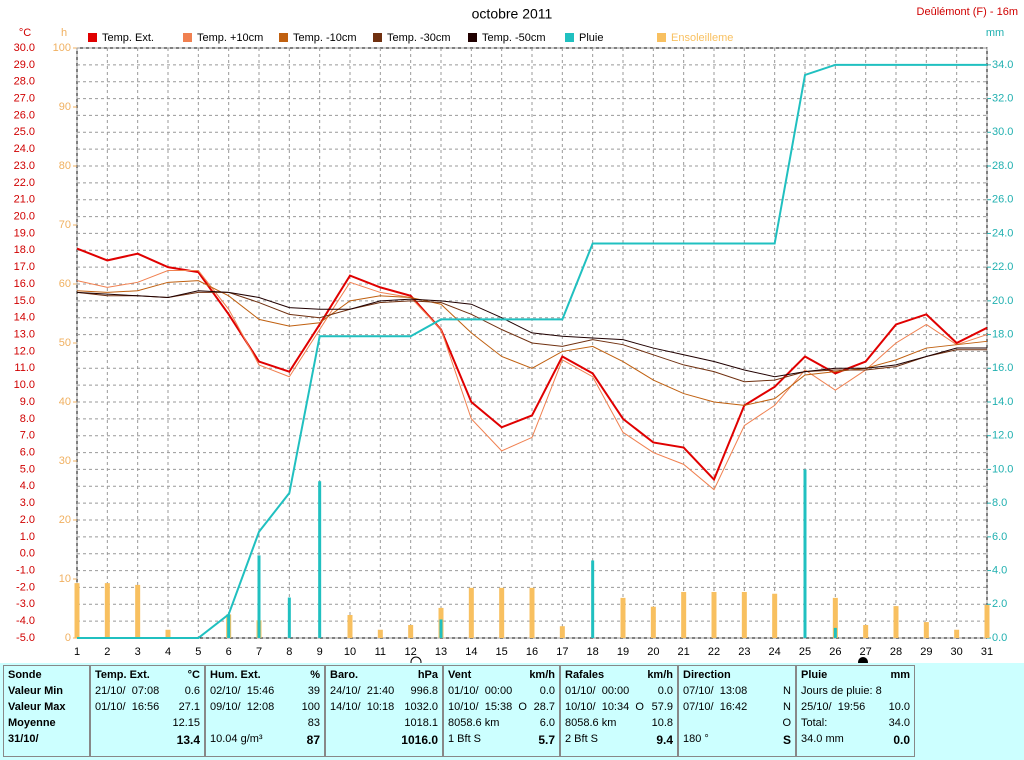 The image size is (1024, 760). Describe the element at coordinates (814, 723) in the screenshot. I see `cell-text: Total:` at that location.